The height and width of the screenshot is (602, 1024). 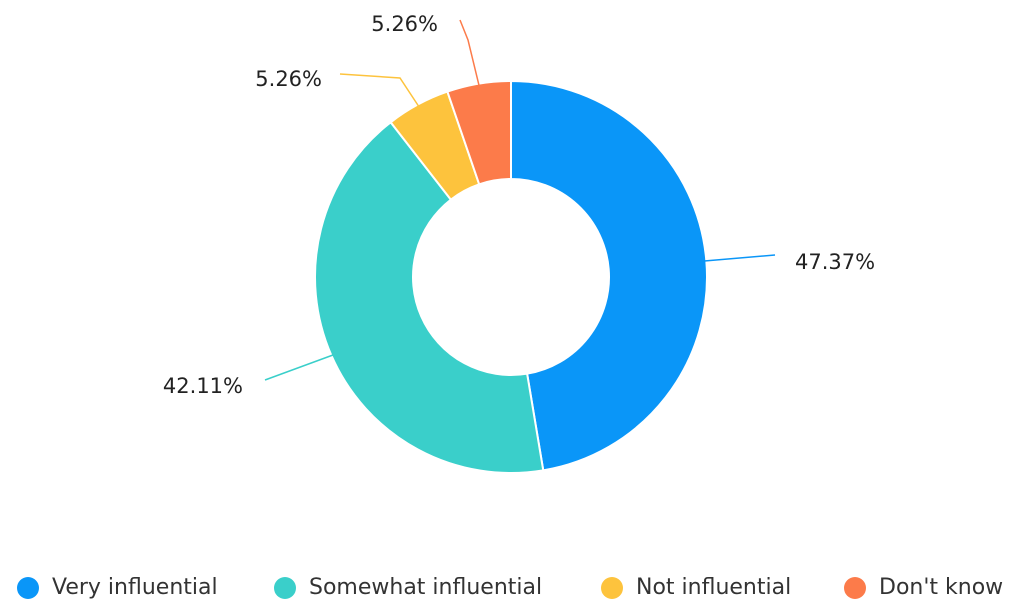 I want to click on legend-label: Very influential, so click(x=135, y=587).